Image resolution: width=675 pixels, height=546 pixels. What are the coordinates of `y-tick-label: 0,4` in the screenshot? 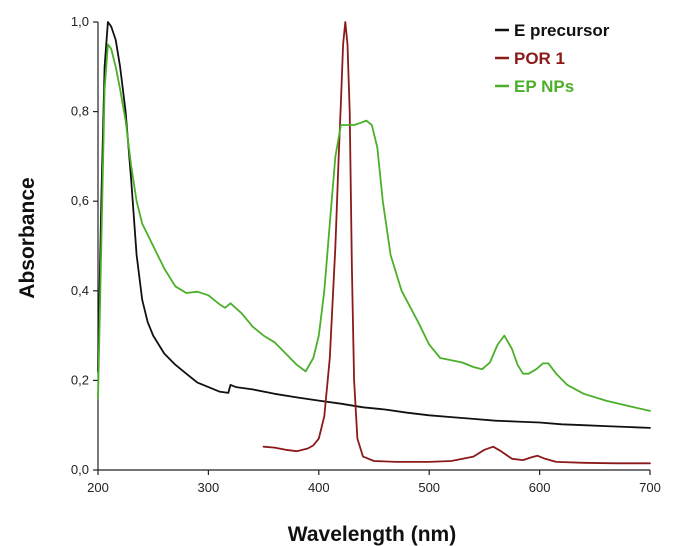 It's located at (80, 290).